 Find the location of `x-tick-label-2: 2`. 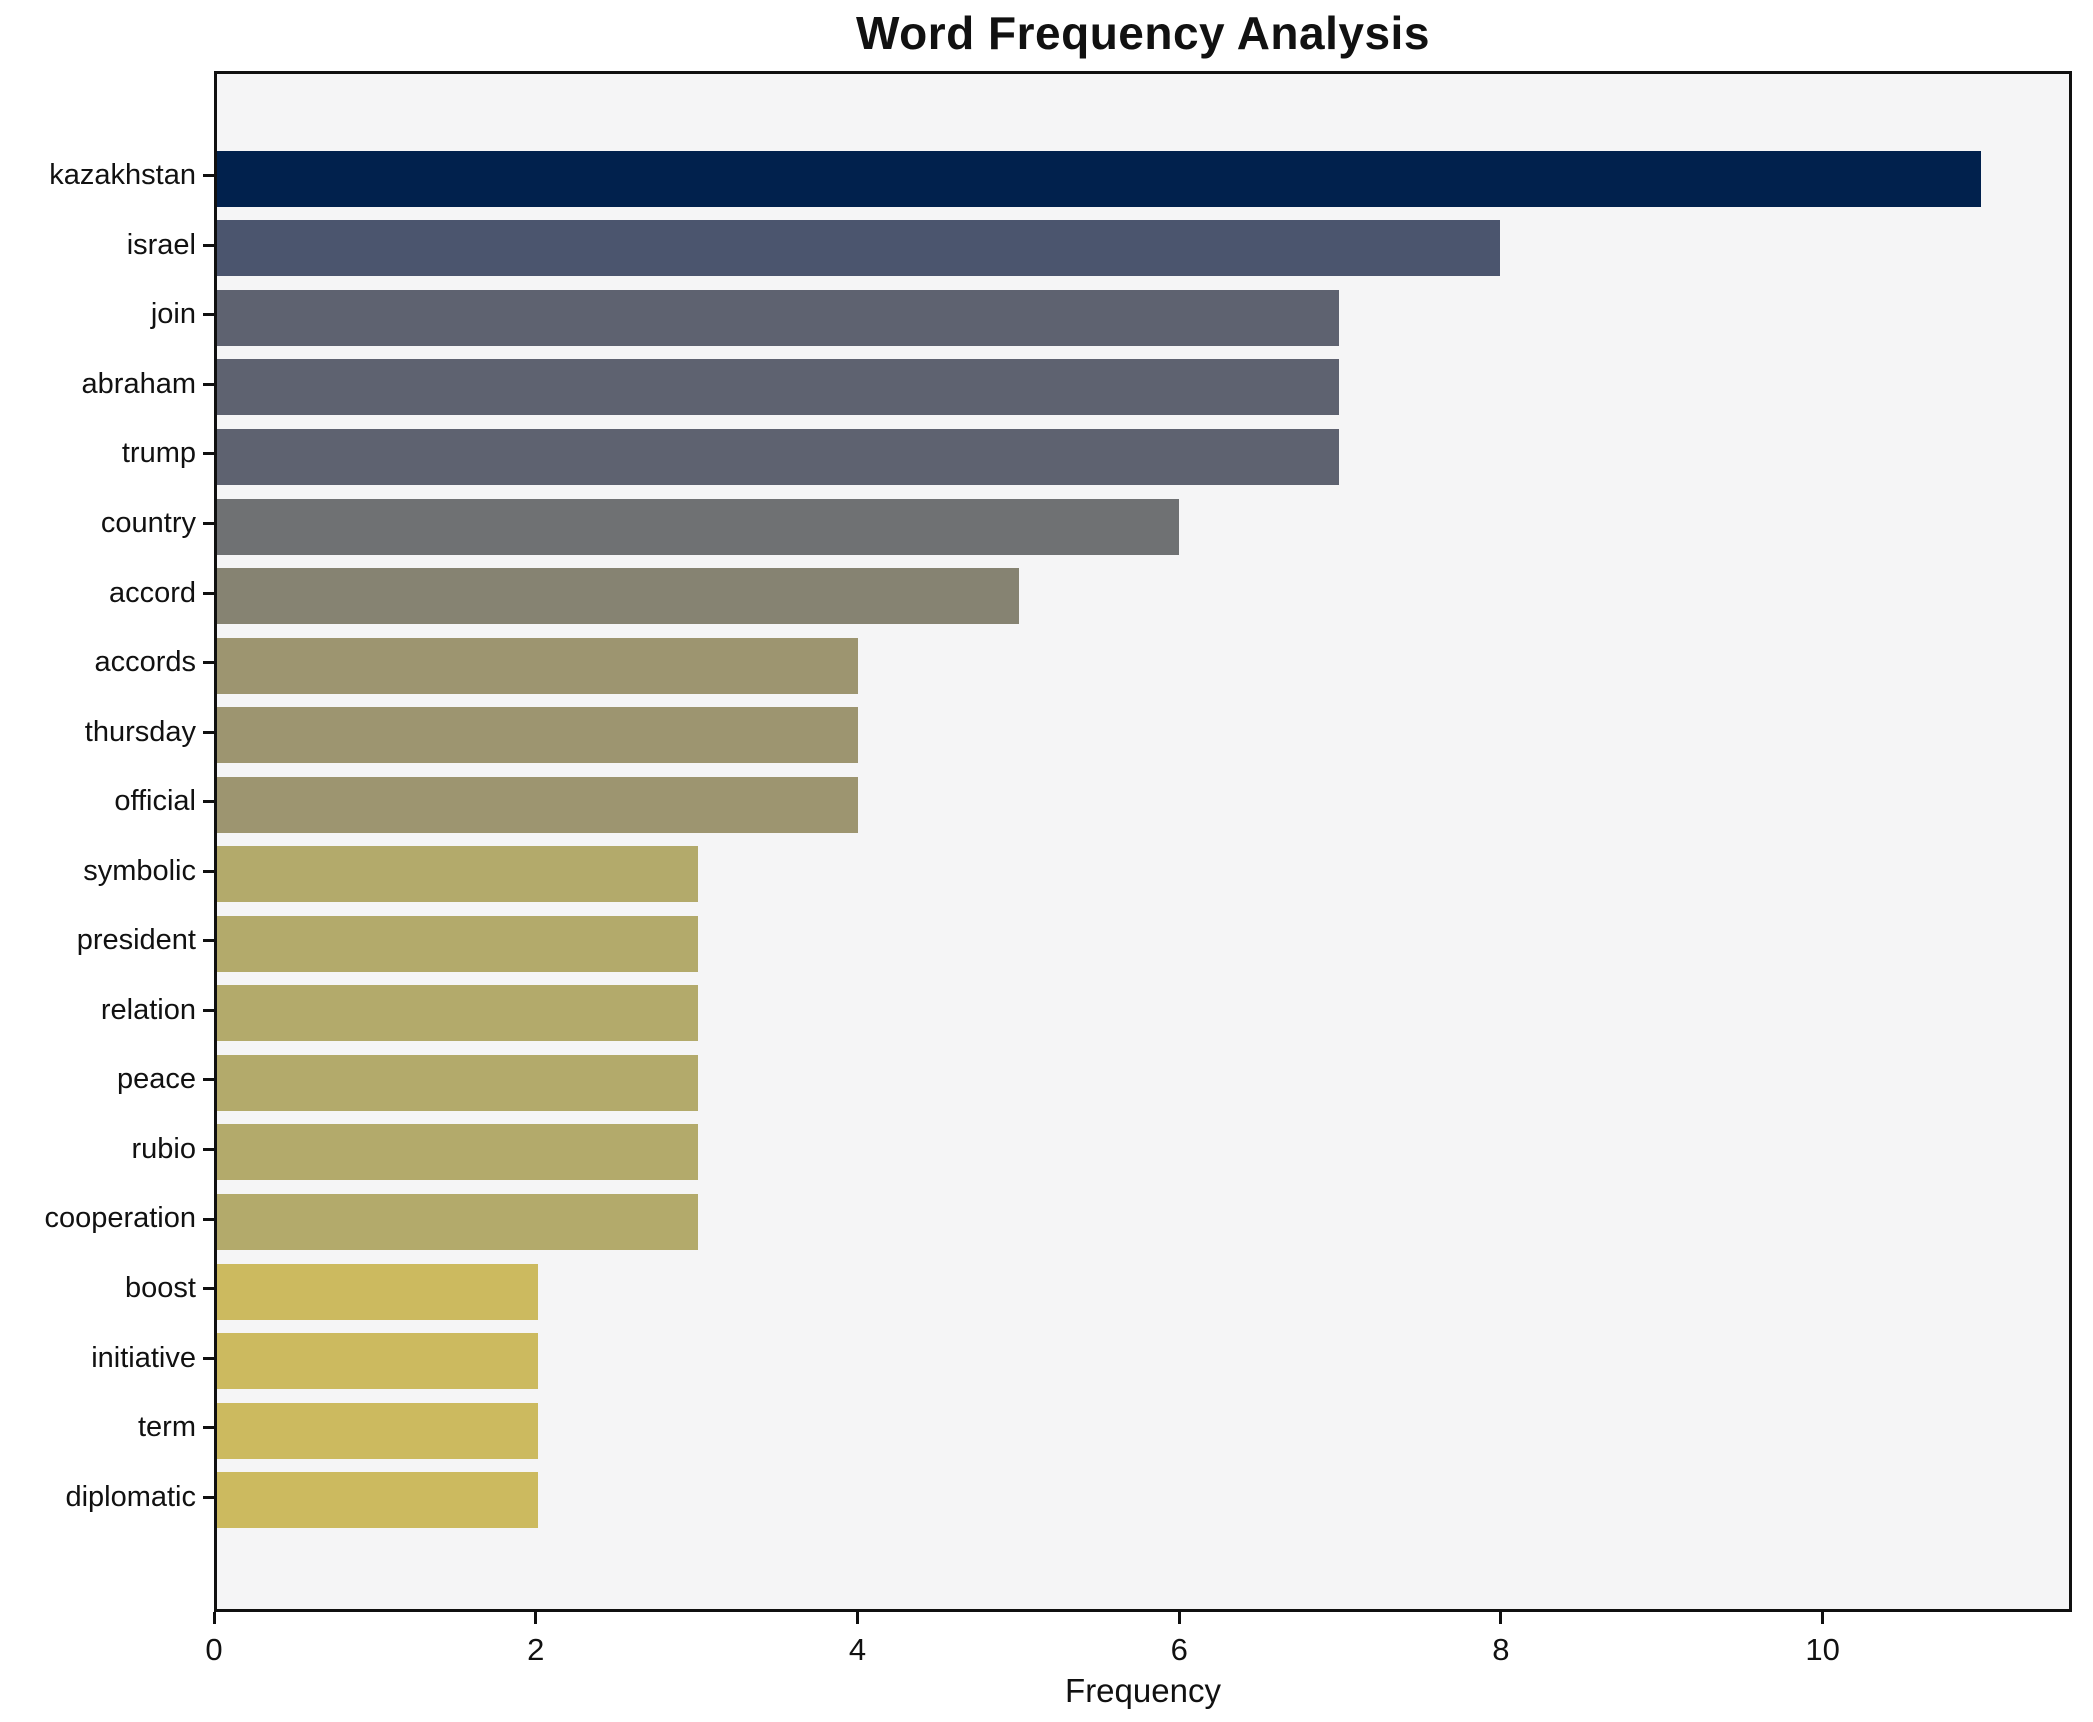

x-tick-label-2: 2 is located at coordinates (536, 1649).